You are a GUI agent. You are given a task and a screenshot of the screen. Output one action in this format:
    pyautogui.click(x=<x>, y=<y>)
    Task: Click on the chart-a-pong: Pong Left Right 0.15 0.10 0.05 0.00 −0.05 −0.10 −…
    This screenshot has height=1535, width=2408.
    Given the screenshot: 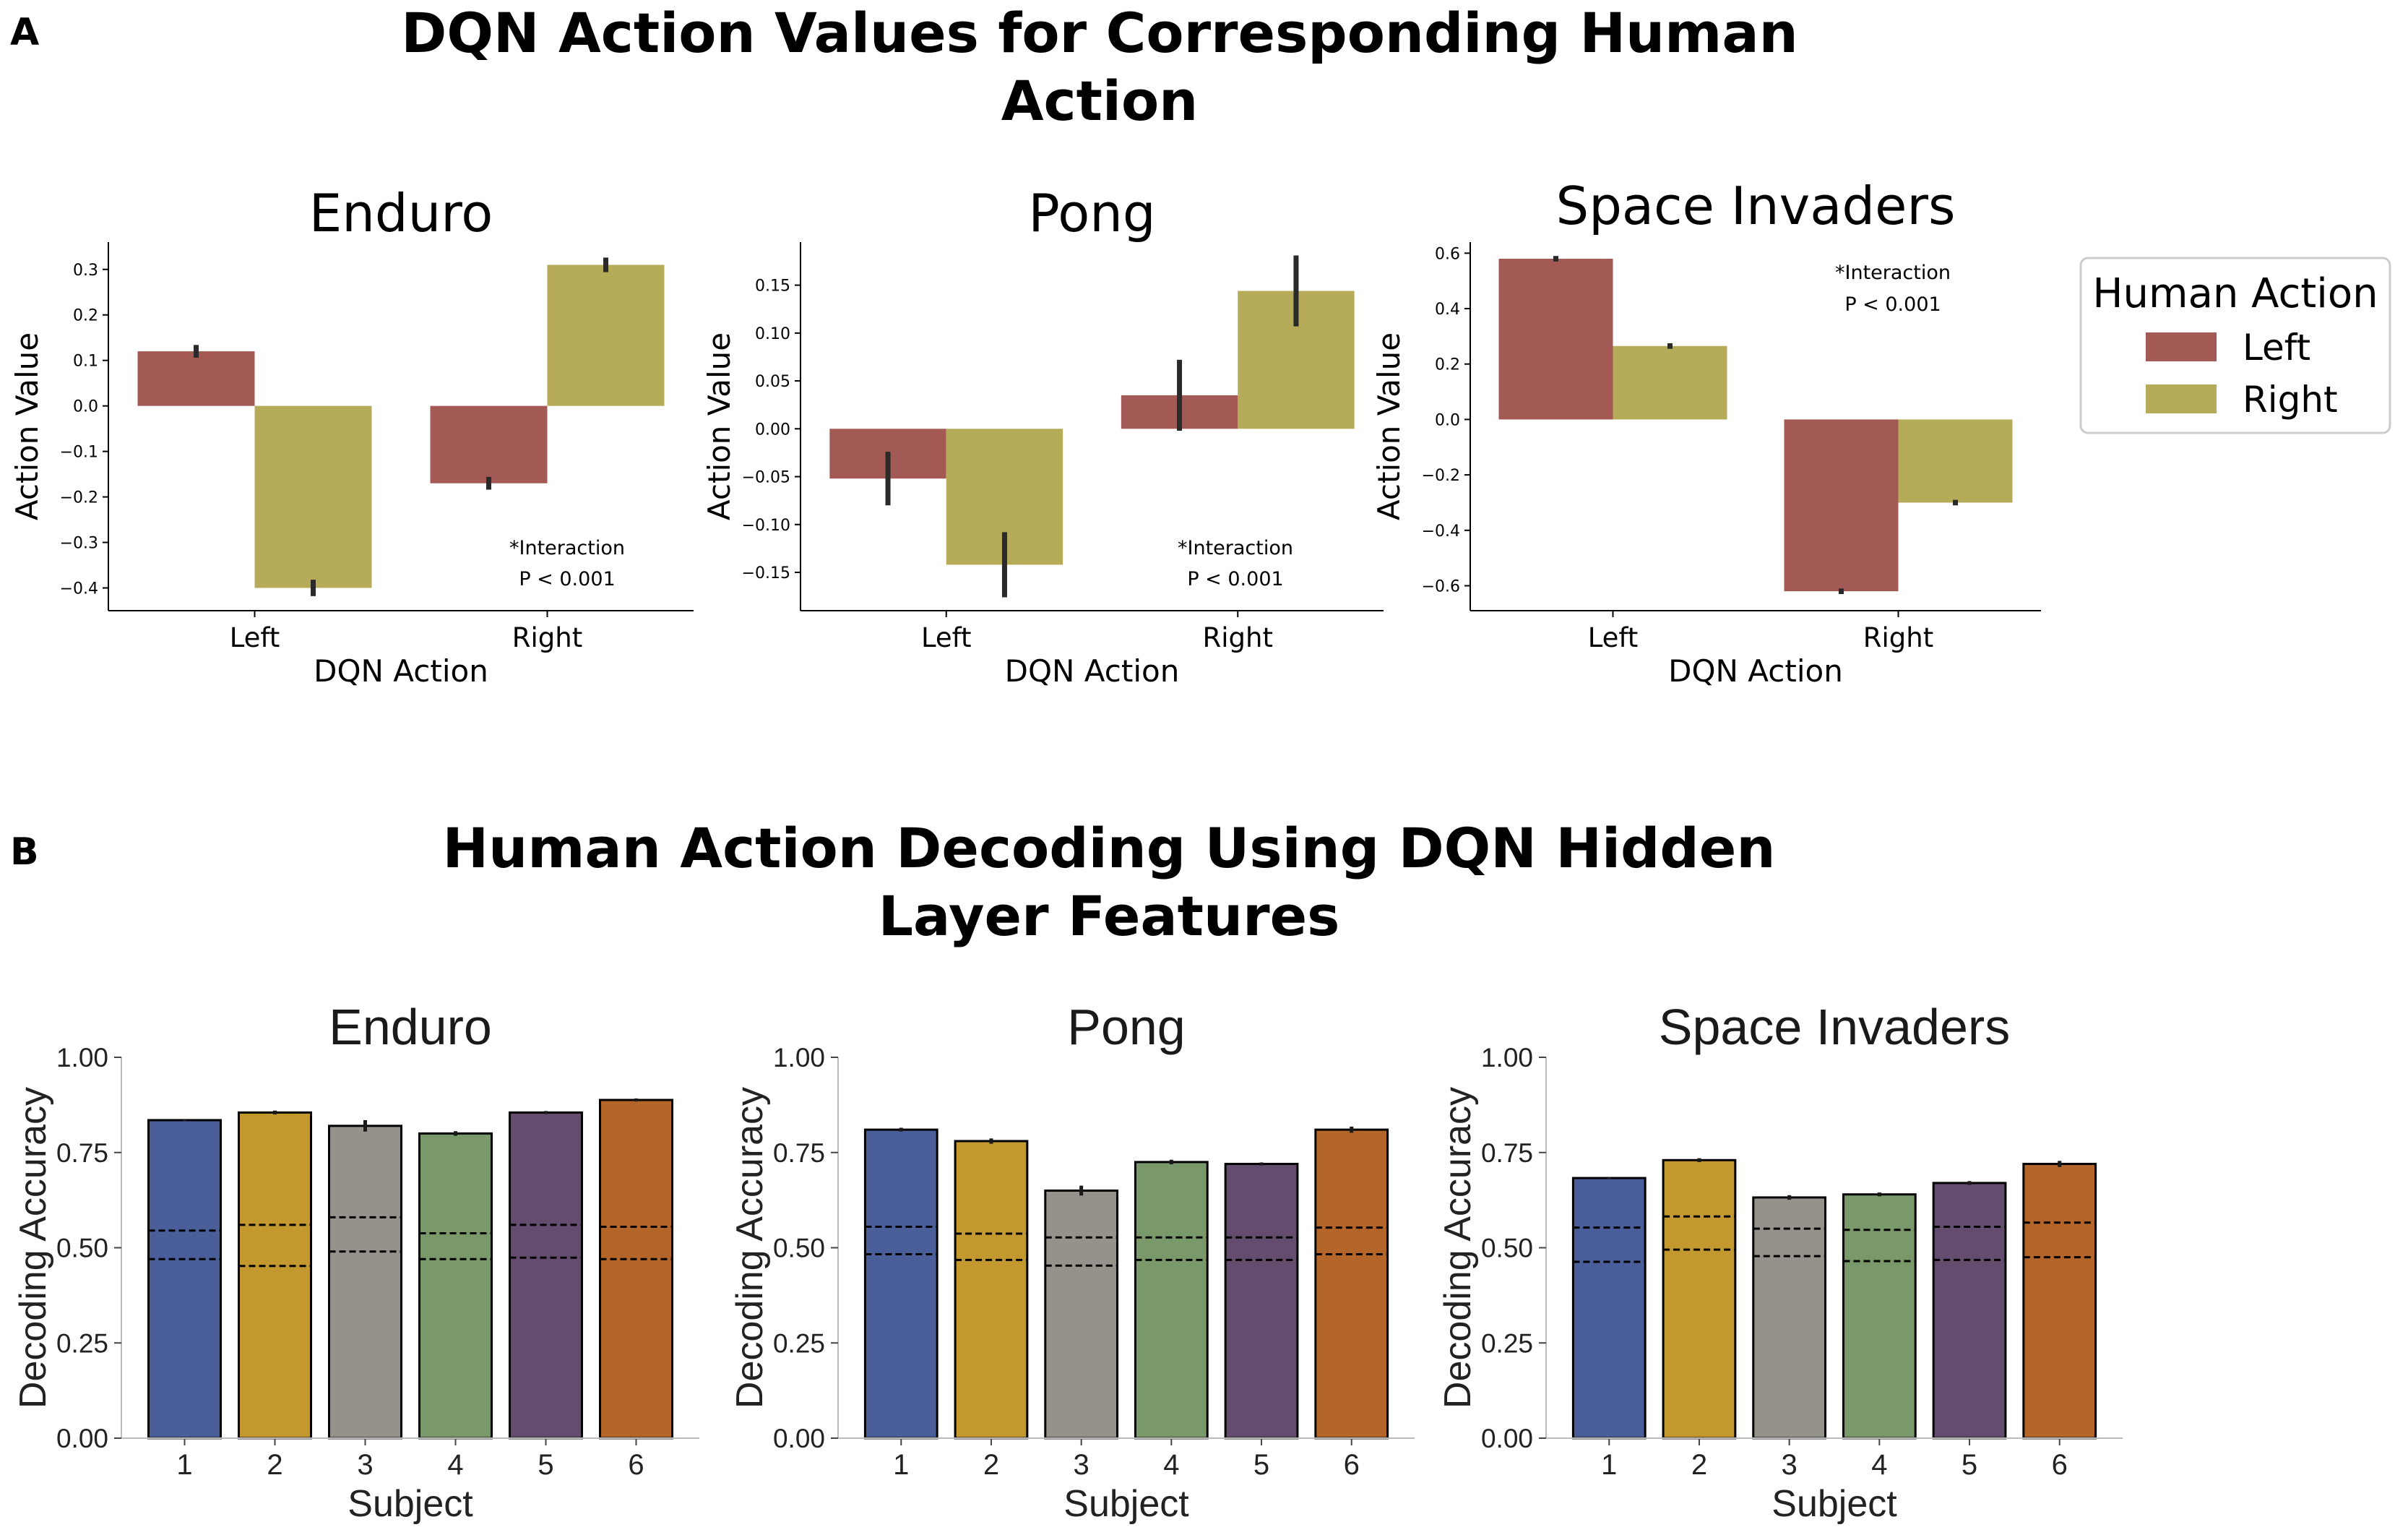 What is the action you would take?
    pyautogui.click(x=1043, y=436)
    